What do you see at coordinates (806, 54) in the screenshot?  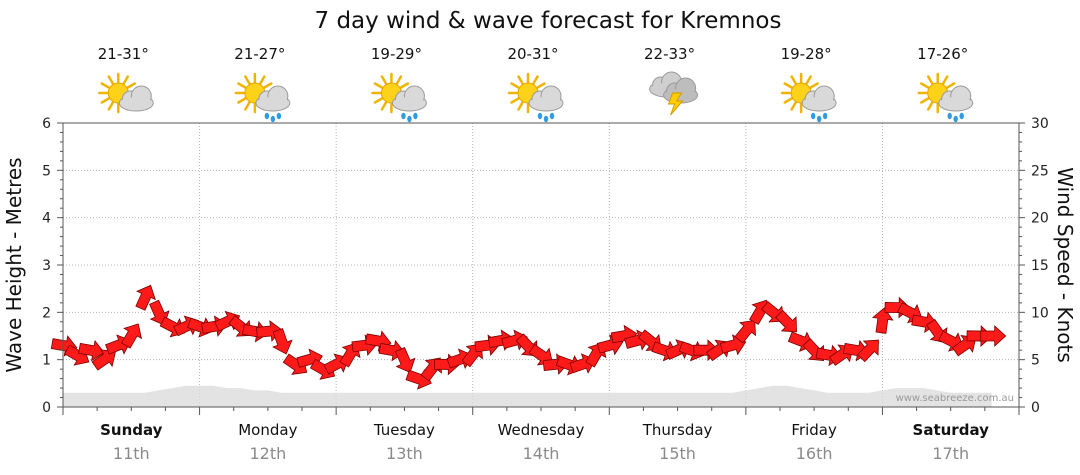 I see `temperature-label: 19-28°` at bounding box center [806, 54].